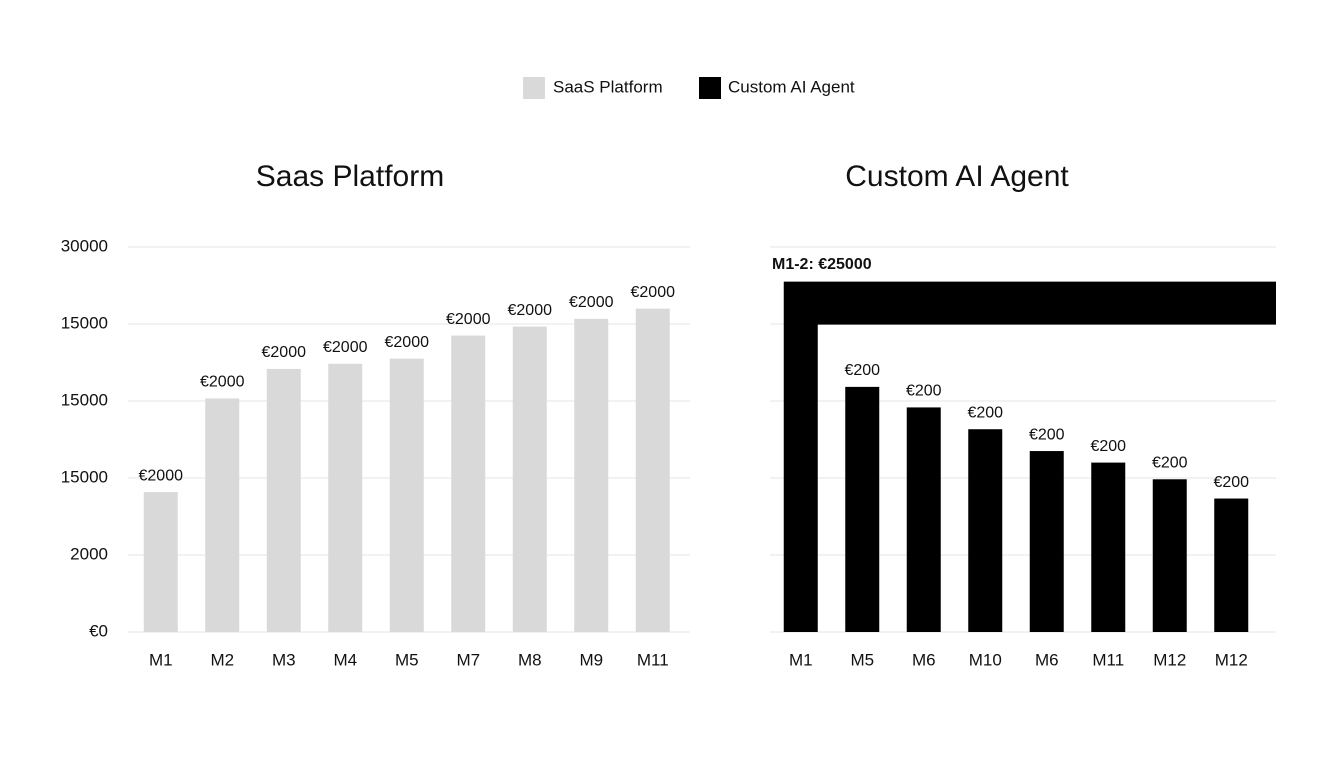 Image resolution: width=1344 pixels, height=768 pixels. Describe the element at coordinates (345, 659) in the screenshot. I see `x-tick-label: M4` at that location.